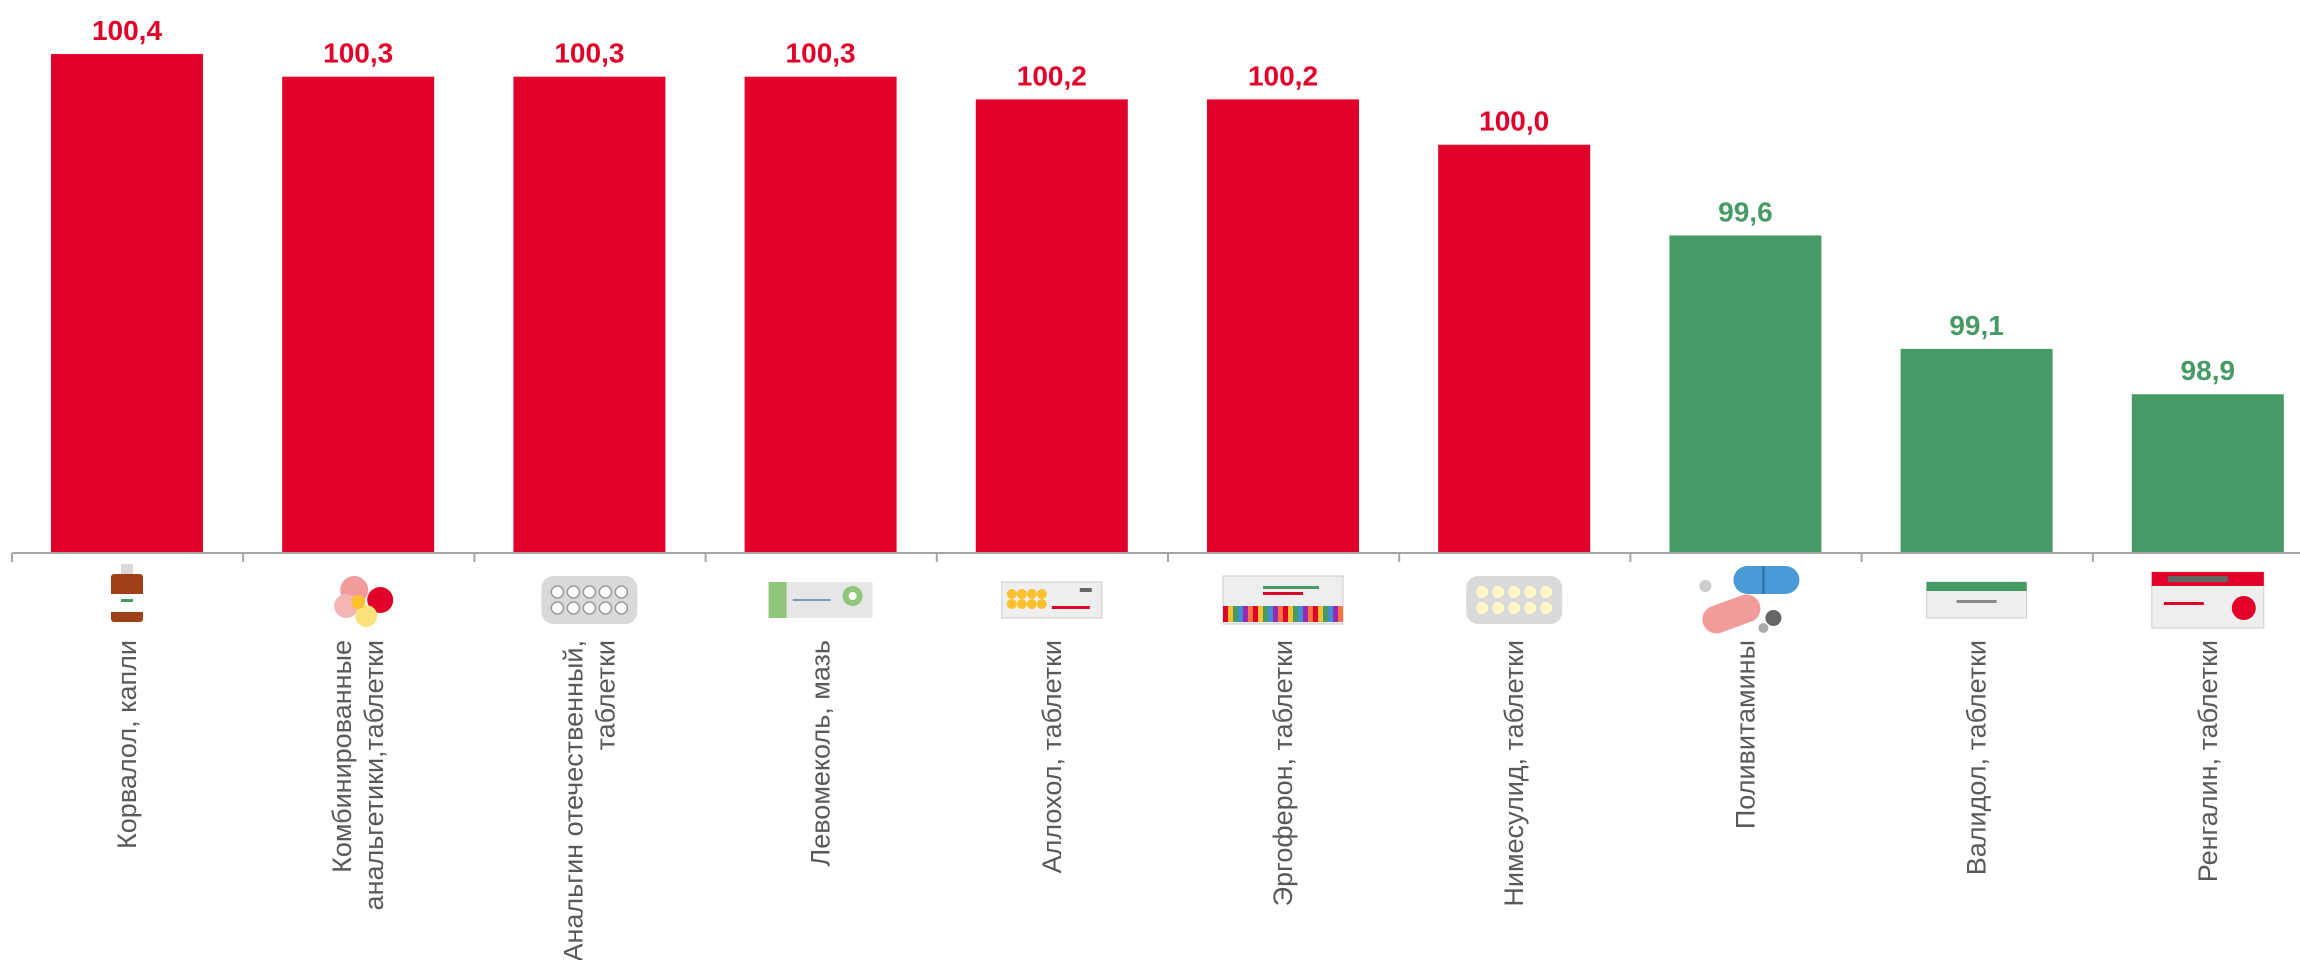  I want to click on category-label: Левомеколь, мазь, so click(821, 753).